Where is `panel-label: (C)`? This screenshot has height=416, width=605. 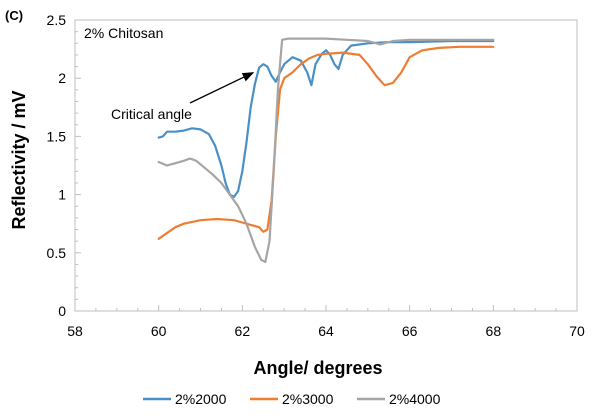
panel-label: (C) is located at coordinates (14, 15).